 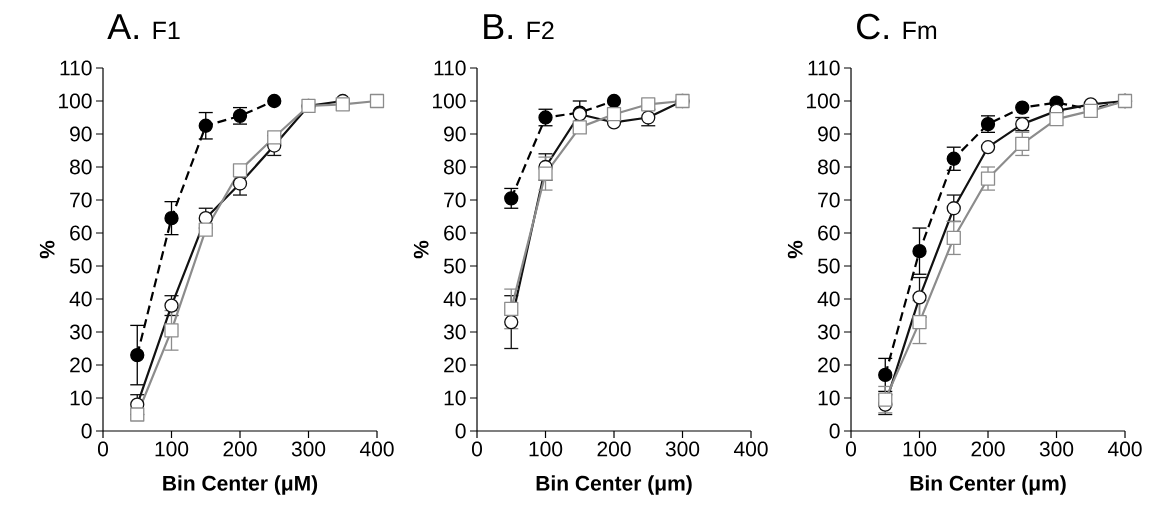 What do you see at coordinates (540, 30) in the screenshot?
I see `chart-subtitle: F2` at bounding box center [540, 30].